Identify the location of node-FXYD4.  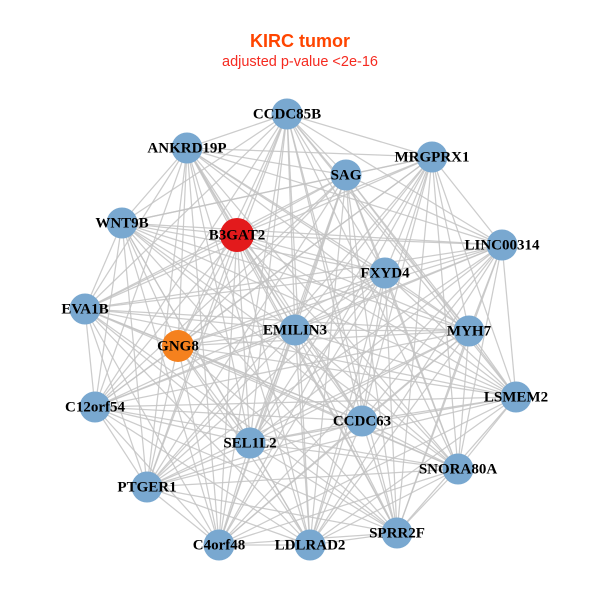
(385, 273).